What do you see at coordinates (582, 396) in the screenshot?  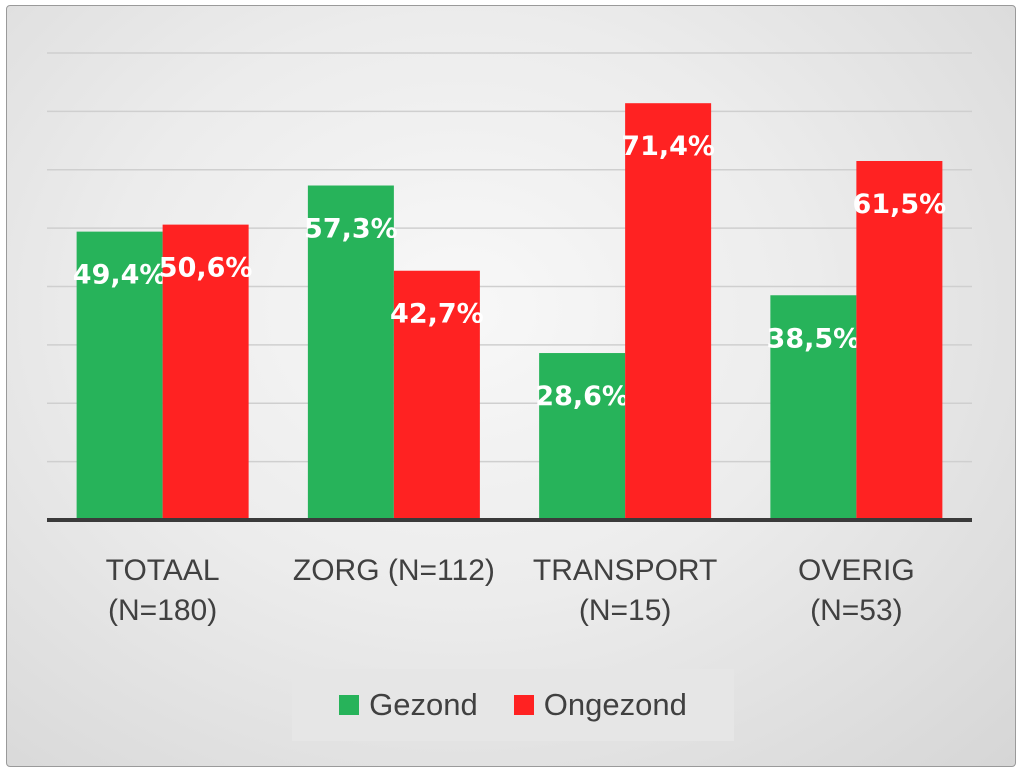 I see `data-label-gezond-2: 28,6%` at bounding box center [582, 396].